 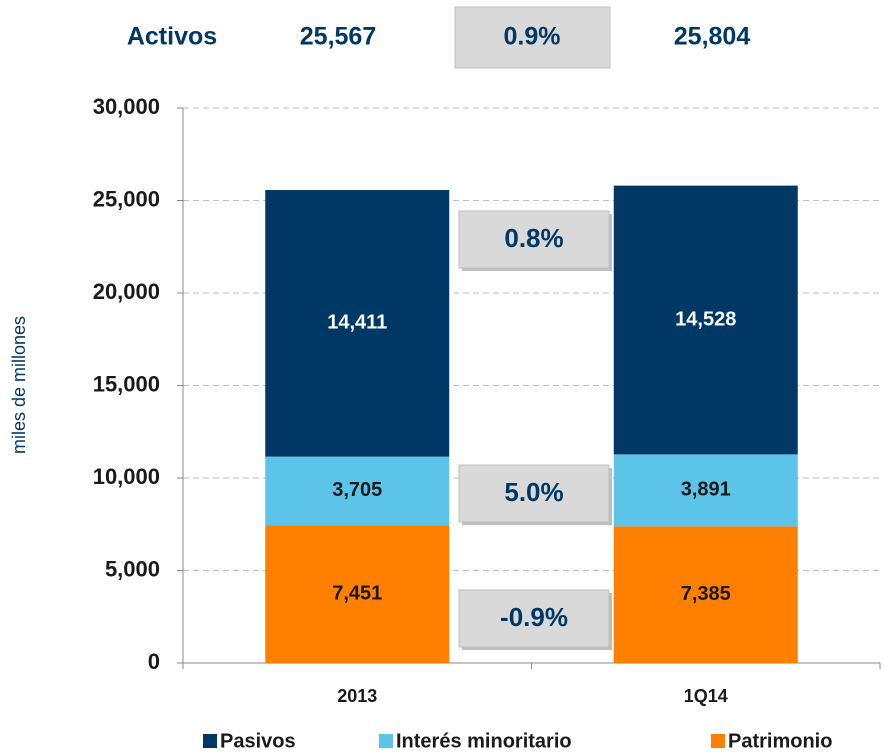 I want to click on data-label: 14,411, so click(x=357, y=323).